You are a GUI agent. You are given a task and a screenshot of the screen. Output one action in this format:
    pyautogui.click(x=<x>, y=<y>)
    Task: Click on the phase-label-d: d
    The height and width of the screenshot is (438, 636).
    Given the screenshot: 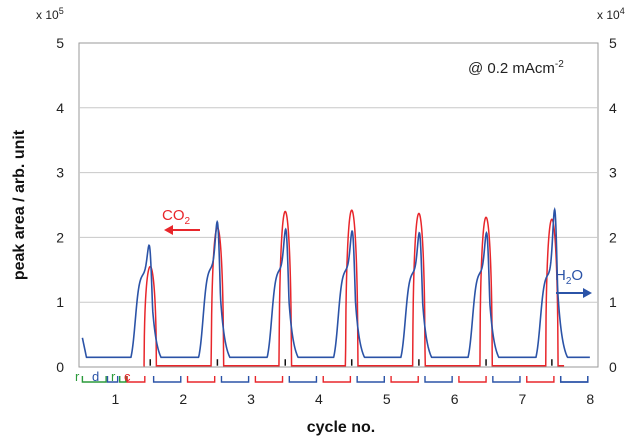 What is the action you would take?
    pyautogui.click(x=95, y=376)
    